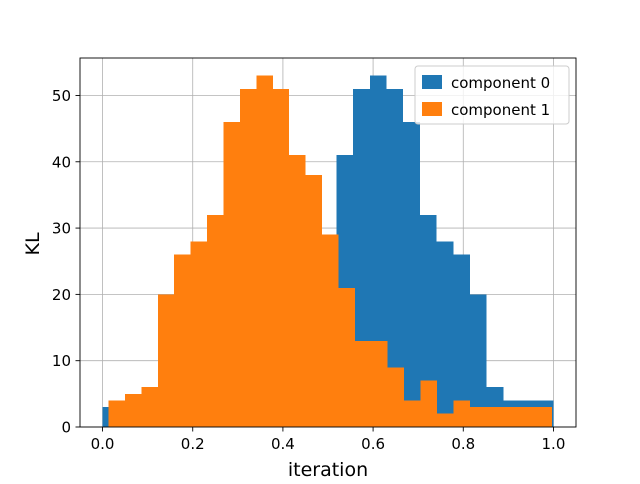 This screenshot has height=484, width=640. Describe the element at coordinates (103, 444) in the screenshot. I see `x-tick-label: 0.0` at that location.